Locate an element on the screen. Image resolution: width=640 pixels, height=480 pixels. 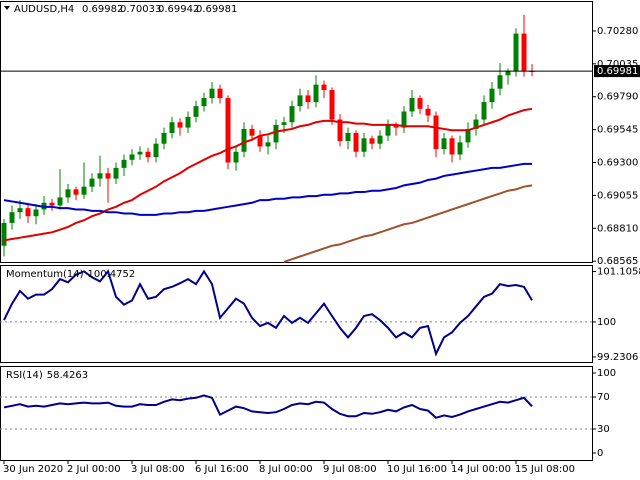
x-tick-label: 15 Jul 08:00 is located at coordinates (545, 469).